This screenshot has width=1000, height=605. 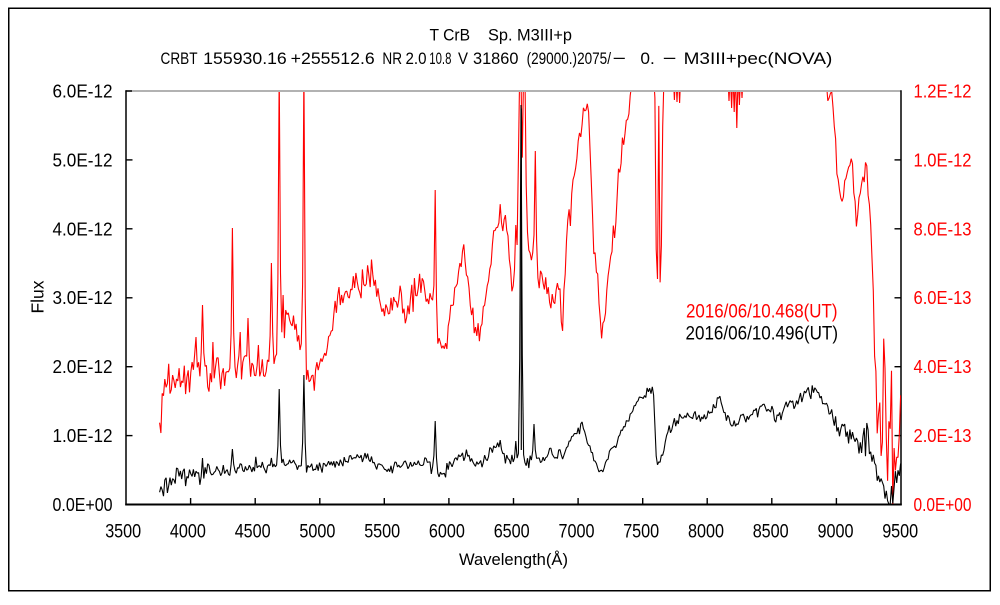 I want to click on svg-text: T CrB, so click(x=450, y=35).